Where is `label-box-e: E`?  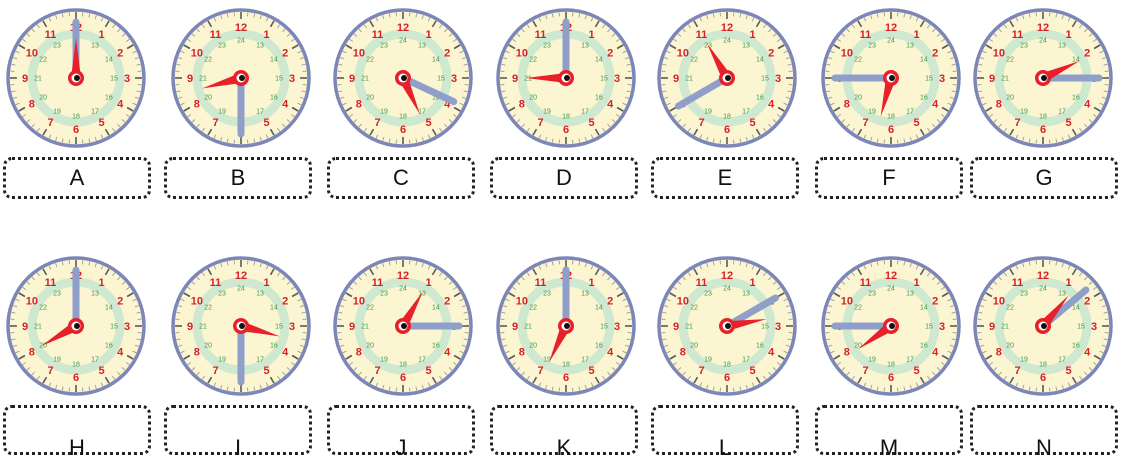 label-box-e: E is located at coordinates (725, 178).